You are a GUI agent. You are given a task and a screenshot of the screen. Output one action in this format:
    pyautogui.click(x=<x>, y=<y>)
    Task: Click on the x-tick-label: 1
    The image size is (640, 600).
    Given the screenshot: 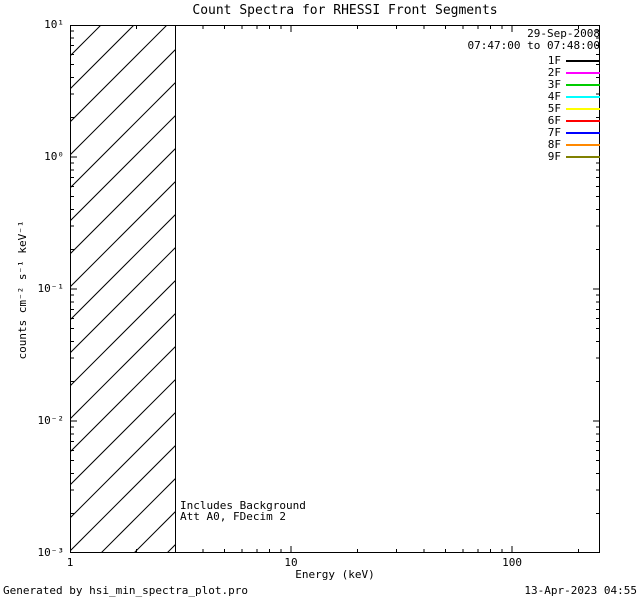 What is the action you would take?
    pyautogui.click(x=70, y=562)
    